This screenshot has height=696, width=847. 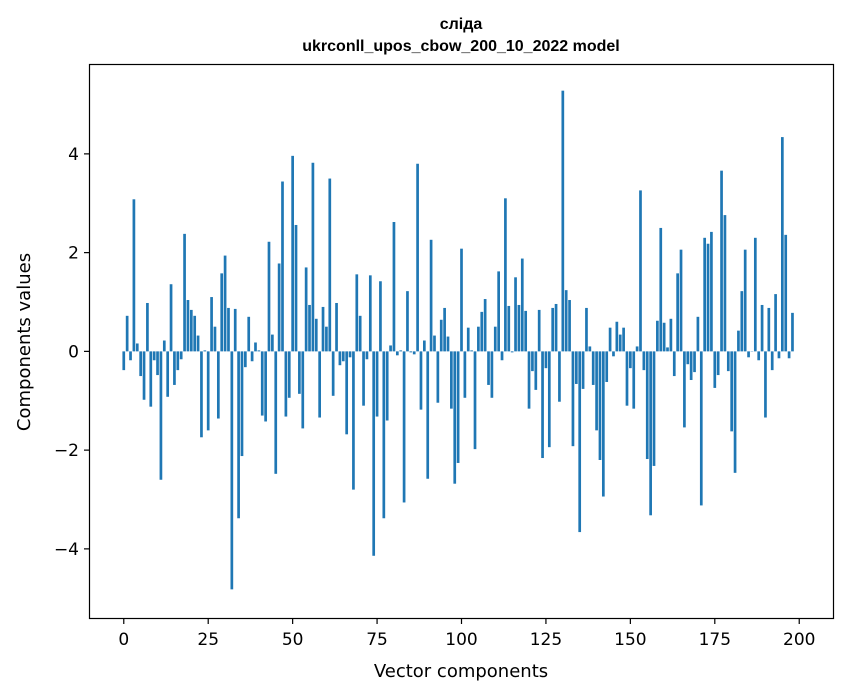 I want to click on x-axis-ticks: 0 25 50 75 100 125 150 175 200, so click(x=466, y=634).